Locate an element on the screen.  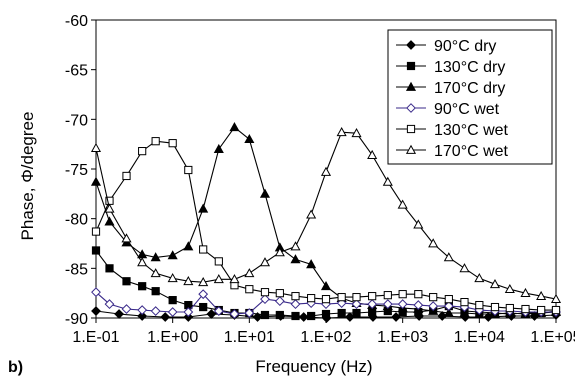
legend-entry-label: 90°C dry is located at coordinates (465, 46).